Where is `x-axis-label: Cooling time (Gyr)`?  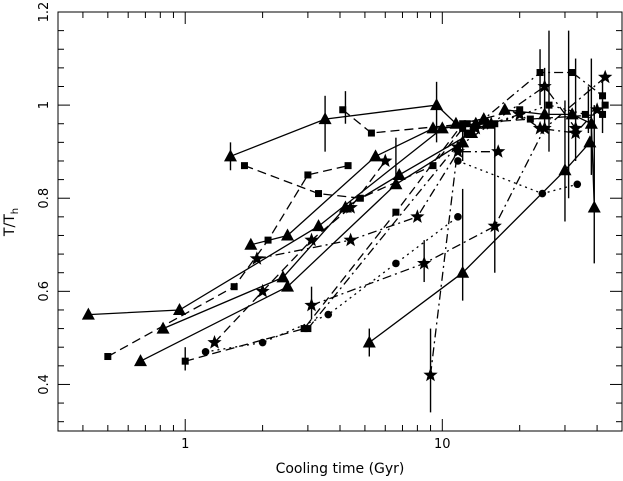 x-axis-label: Cooling time (Gyr) is located at coordinates (340, 469).